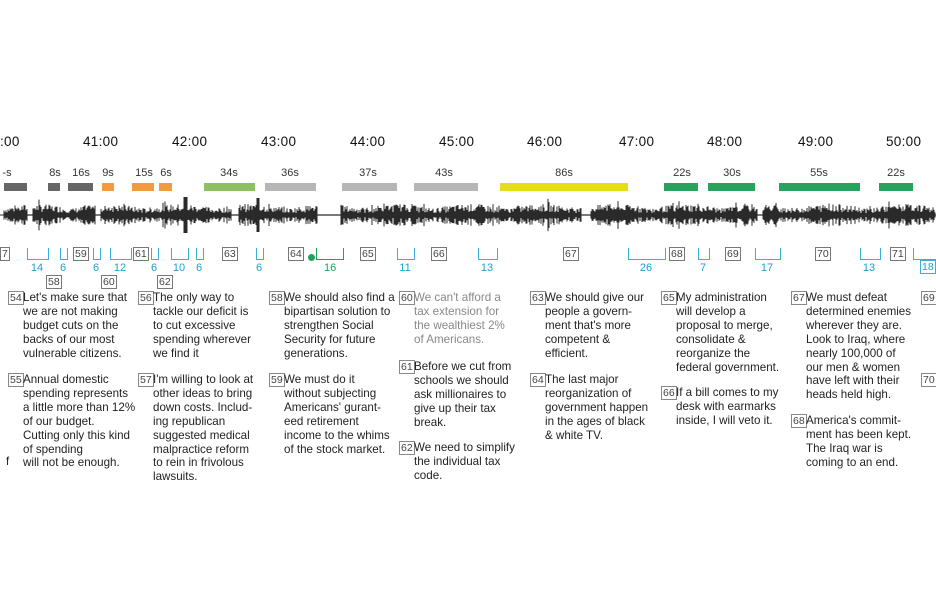 The width and height of the screenshot is (936, 610). Describe the element at coordinates (5, 254) in the screenshot. I see `point-number: 7` at that location.